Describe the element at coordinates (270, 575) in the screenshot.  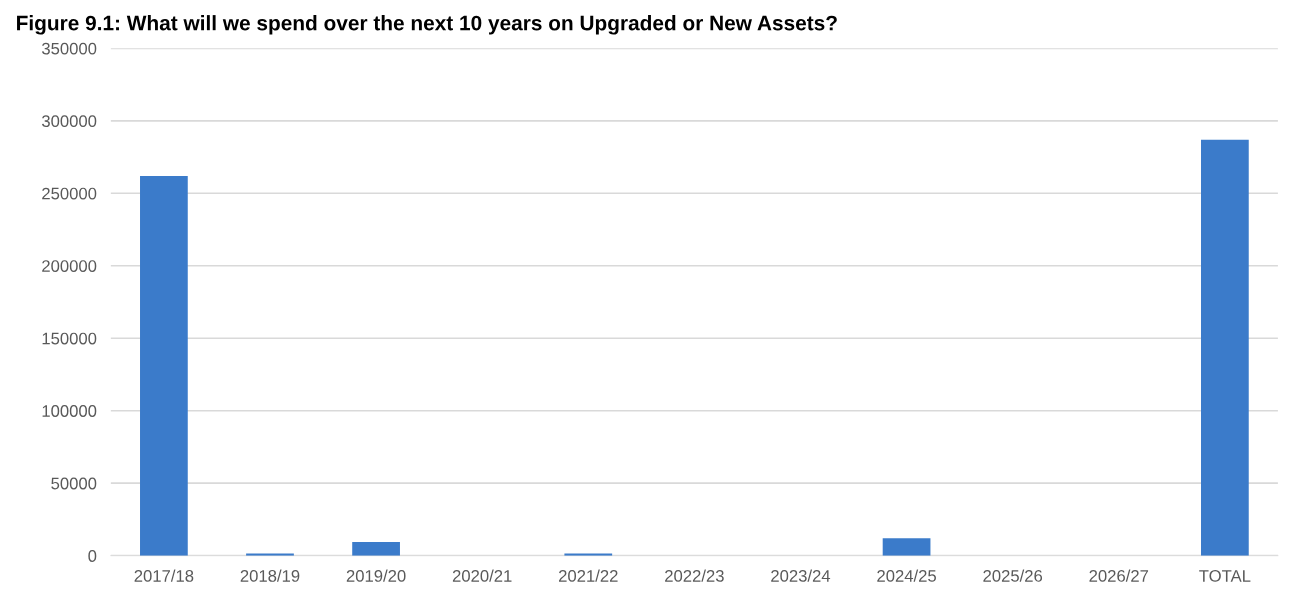
I see `x-tick-label: 2018/19` at that location.